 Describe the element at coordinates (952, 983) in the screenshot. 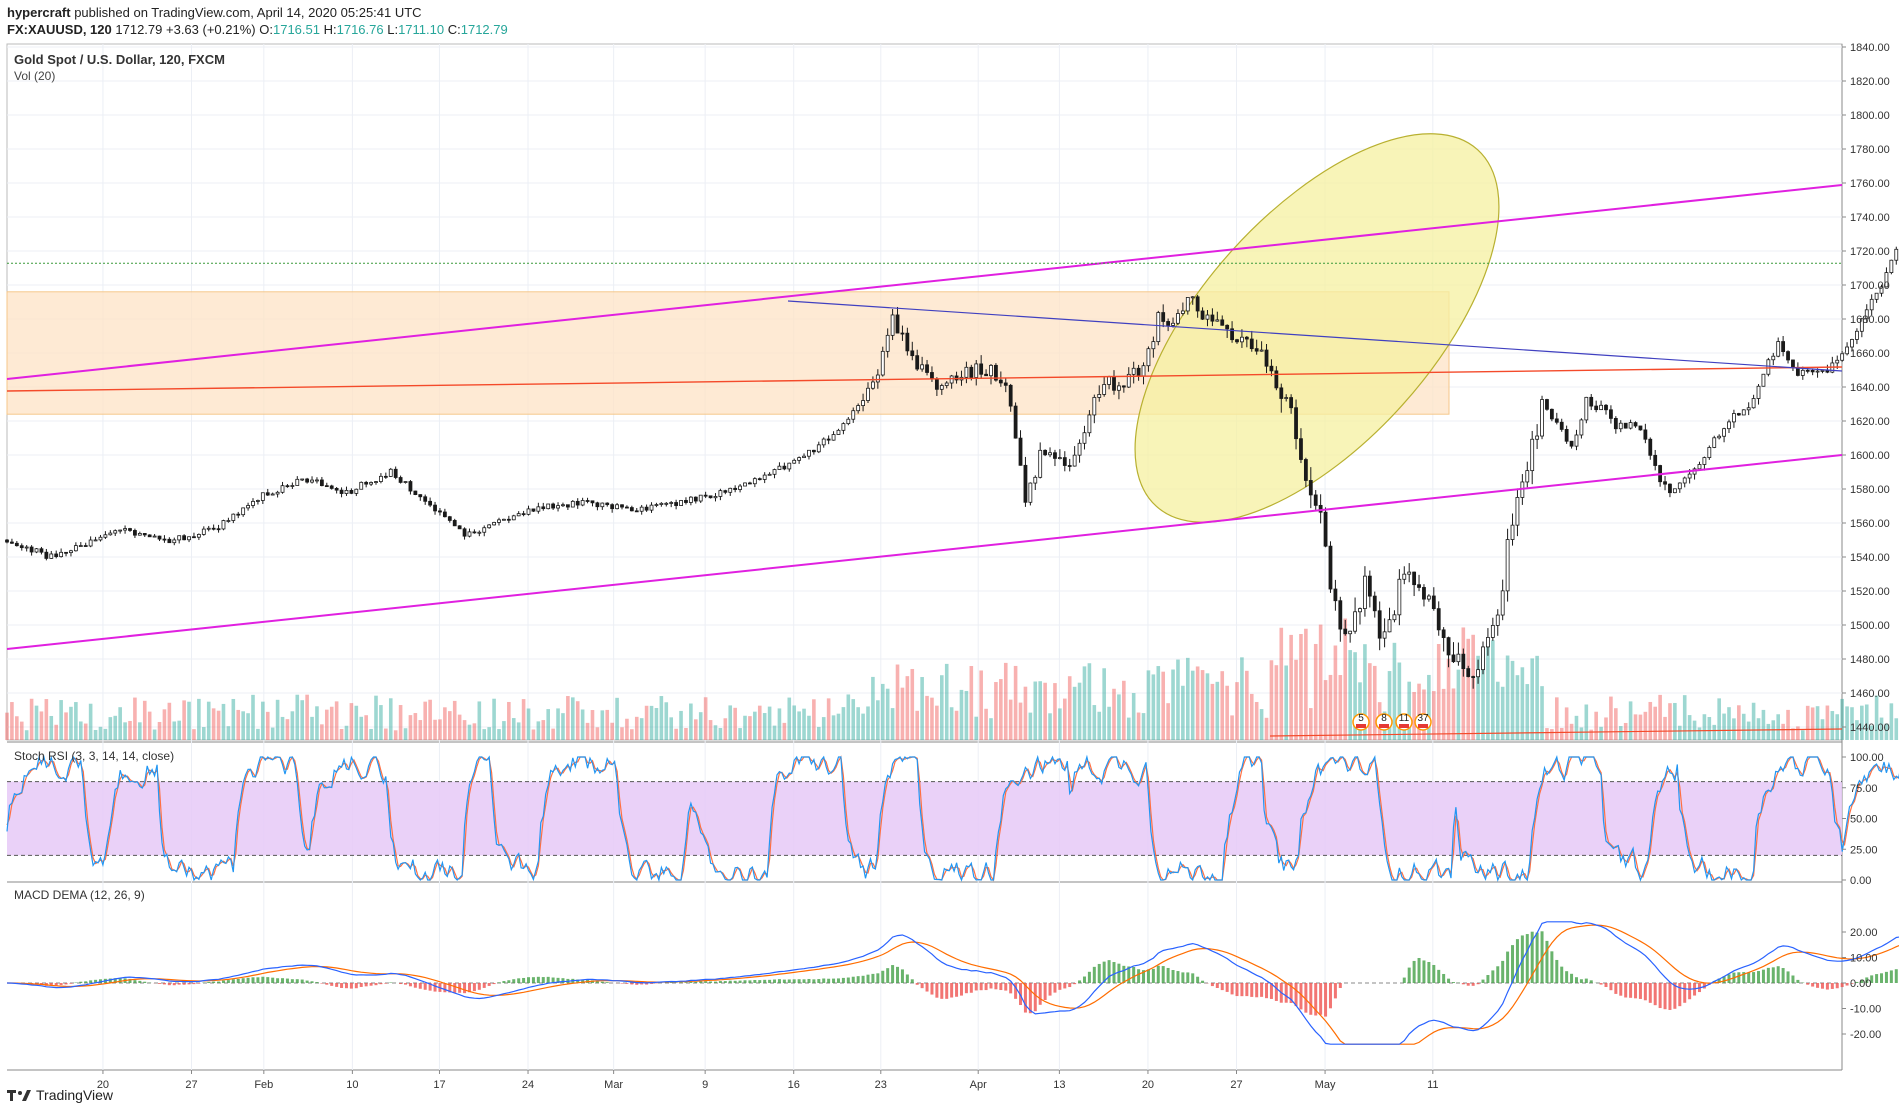

I see `macd-line` at that location.